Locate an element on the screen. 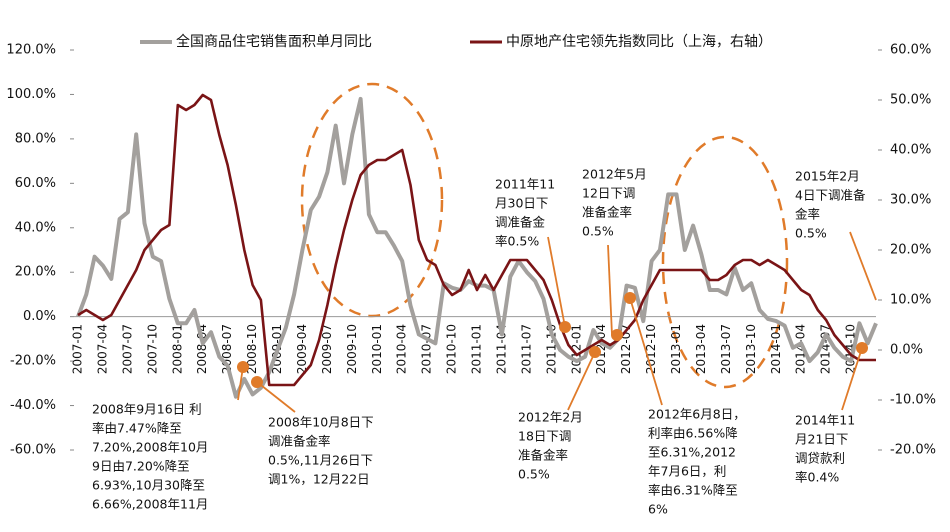 The image size is (950, 532). y-tick-label: -60.0% is located at coordinates (33, 450).